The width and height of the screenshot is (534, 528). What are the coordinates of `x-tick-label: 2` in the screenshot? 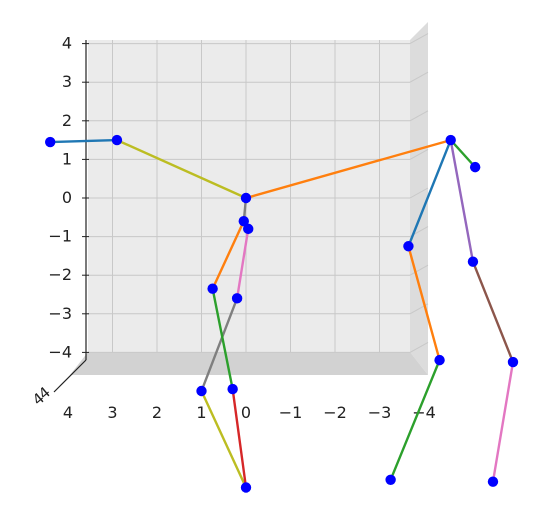 It's located at (157, 412).